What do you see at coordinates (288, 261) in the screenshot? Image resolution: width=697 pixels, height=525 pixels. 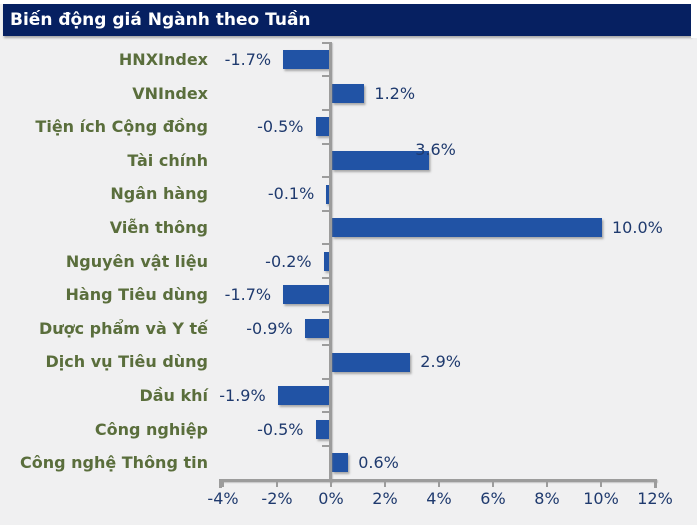 I see `data-label: -0.2%` at bounding box center [288, 261].